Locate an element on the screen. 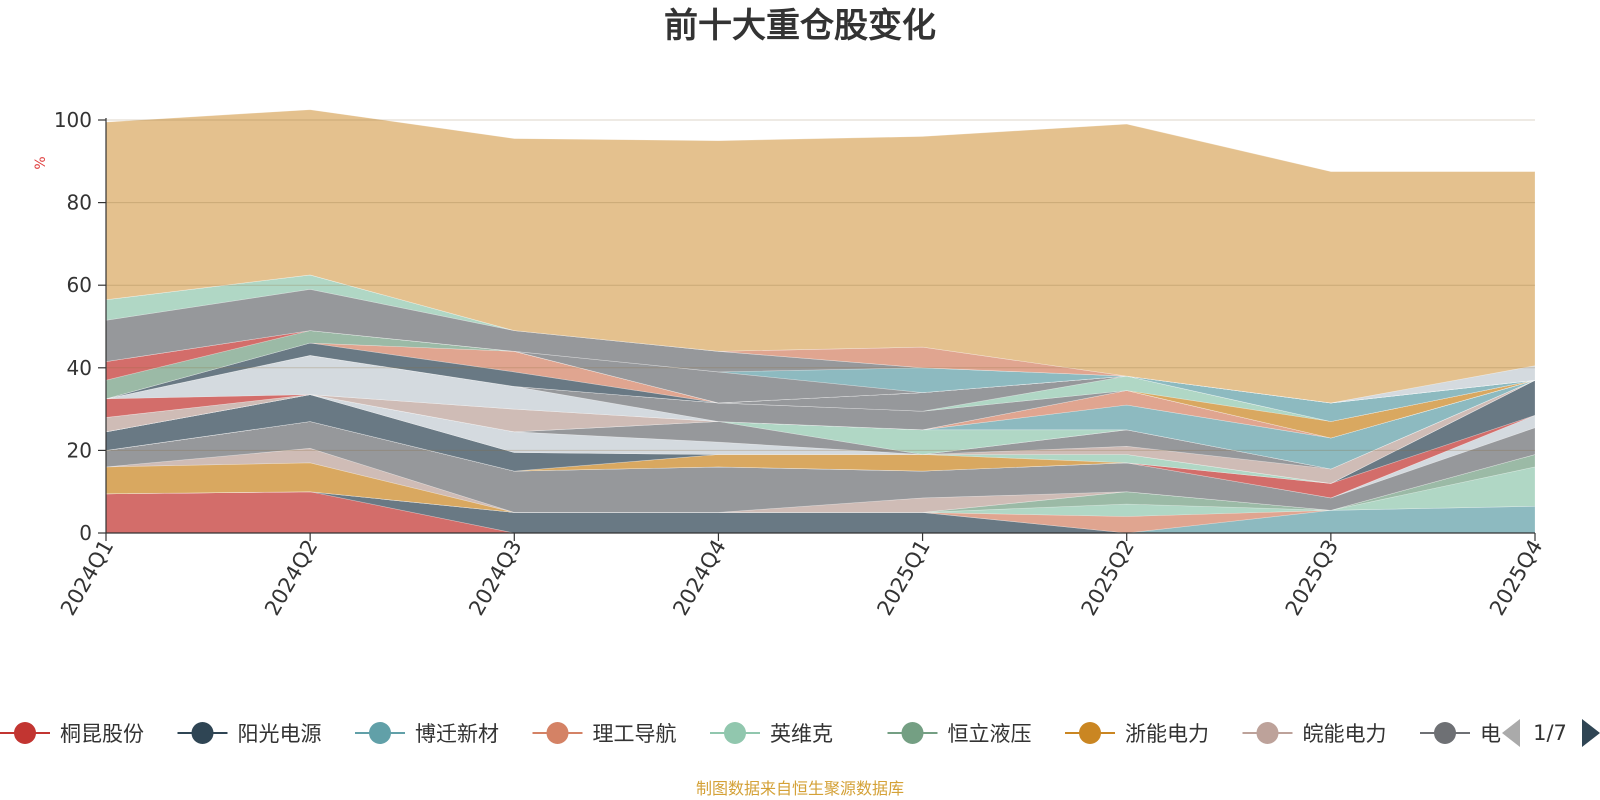  legend-page-indicator: 1/7 is located at coordinates (1550, 733).